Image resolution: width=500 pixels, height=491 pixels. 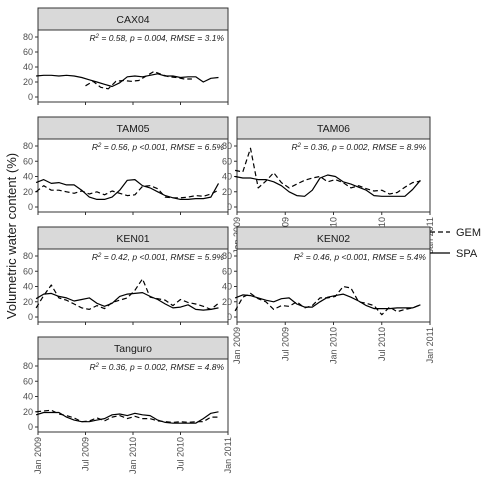 What do you see at coordinates (158, 257) in the screenshot?
I see `stats-annotation: R2 = 0.42, p <0.001, RMSE = 5.9%` at bounding box center [158, 257].